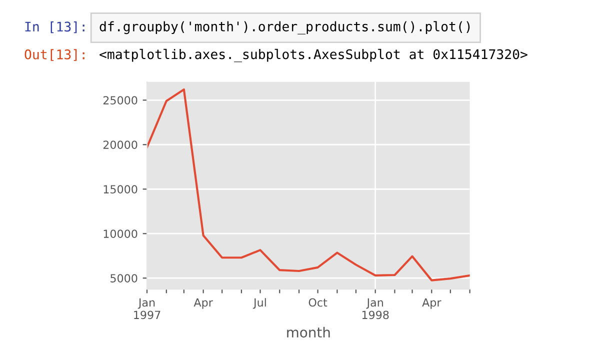 This screenshot has height=347, width=600. What do you see at coordinates (121, 189) in the screenshot?
I see `y-tick-label: 15000` at bounding box center [121, 189].